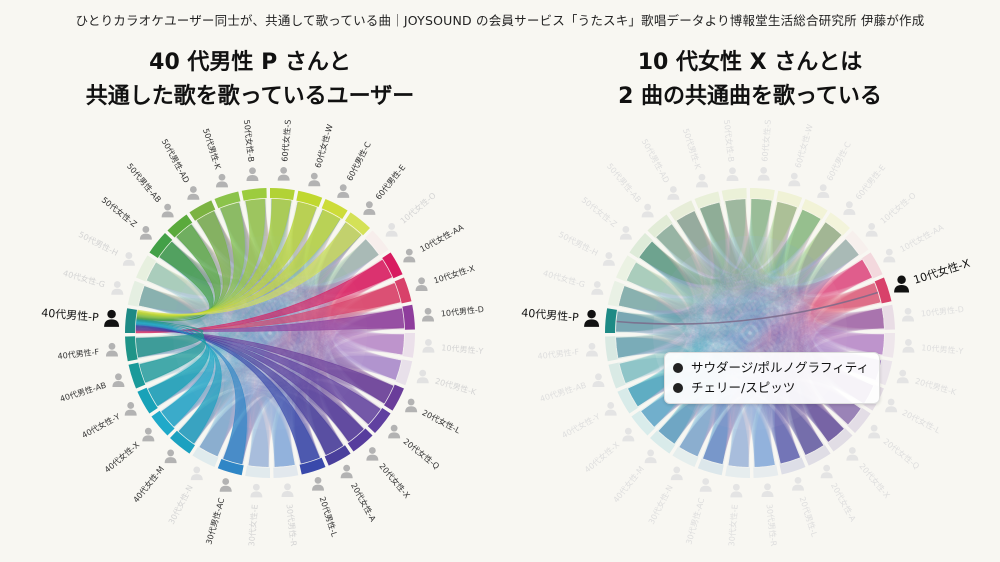 The image size is (1000, 562). Describe the element at coordinates (456, 387) in the screenshot. I see `node-label: 20代男性-K` at that location.